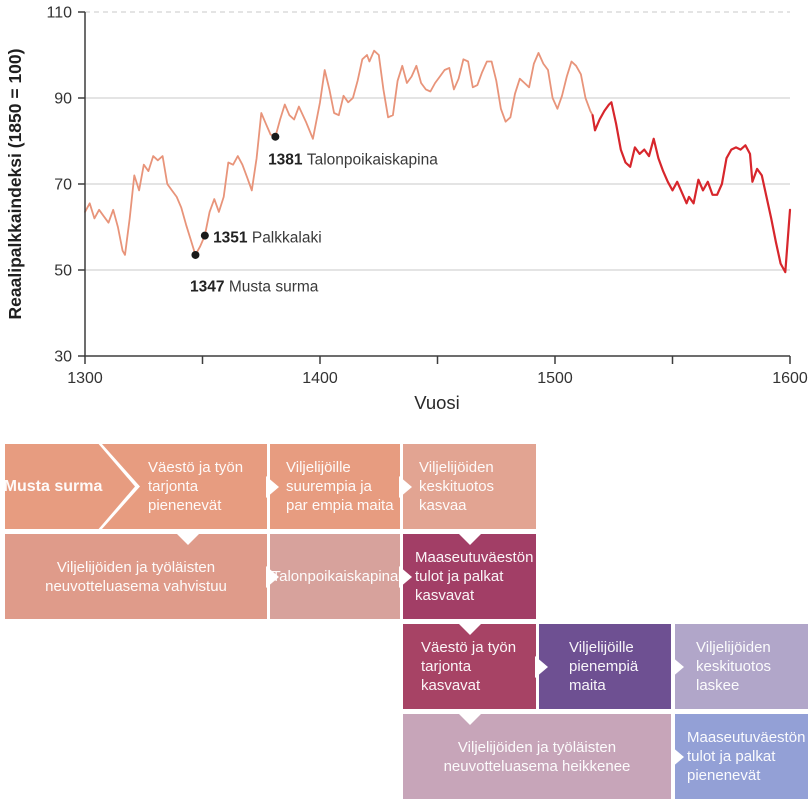 The image size is (810, 810). I want to click on box-text-line: pienempiä, so click(604, 666).